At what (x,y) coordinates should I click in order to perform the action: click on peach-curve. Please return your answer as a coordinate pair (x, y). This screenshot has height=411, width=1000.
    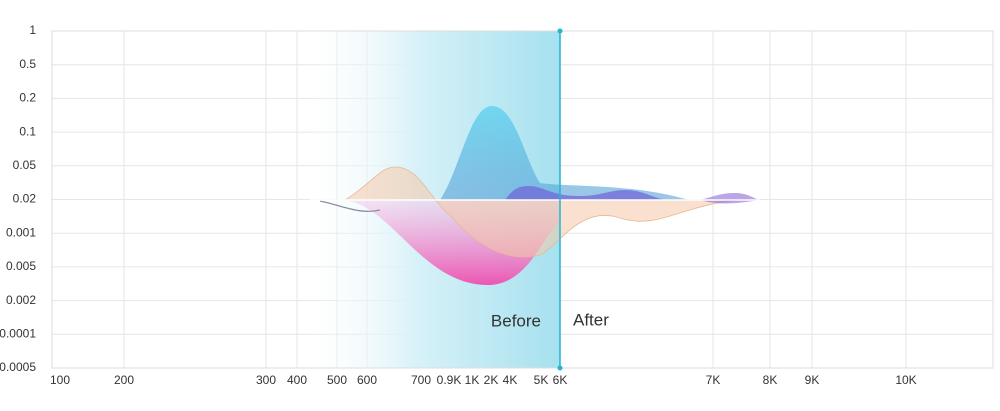
    Looking at the image, I should click on (542, 212).